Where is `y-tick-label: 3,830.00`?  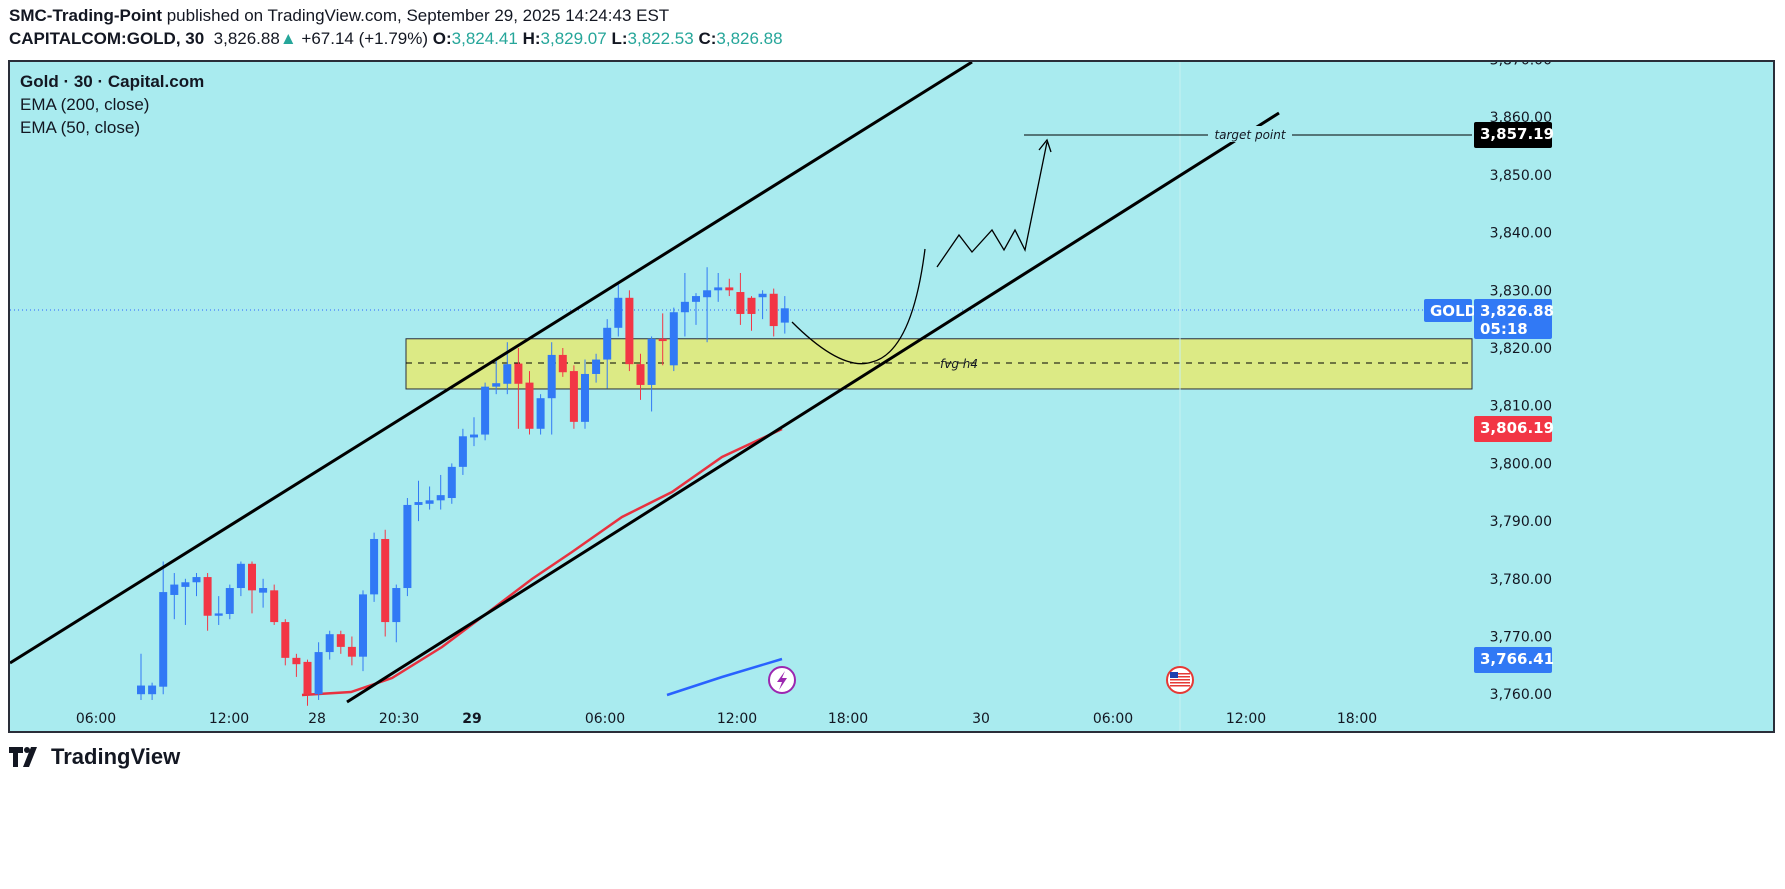
y-tick-label: 3,830.00 is located at coordinates (1521, 291).